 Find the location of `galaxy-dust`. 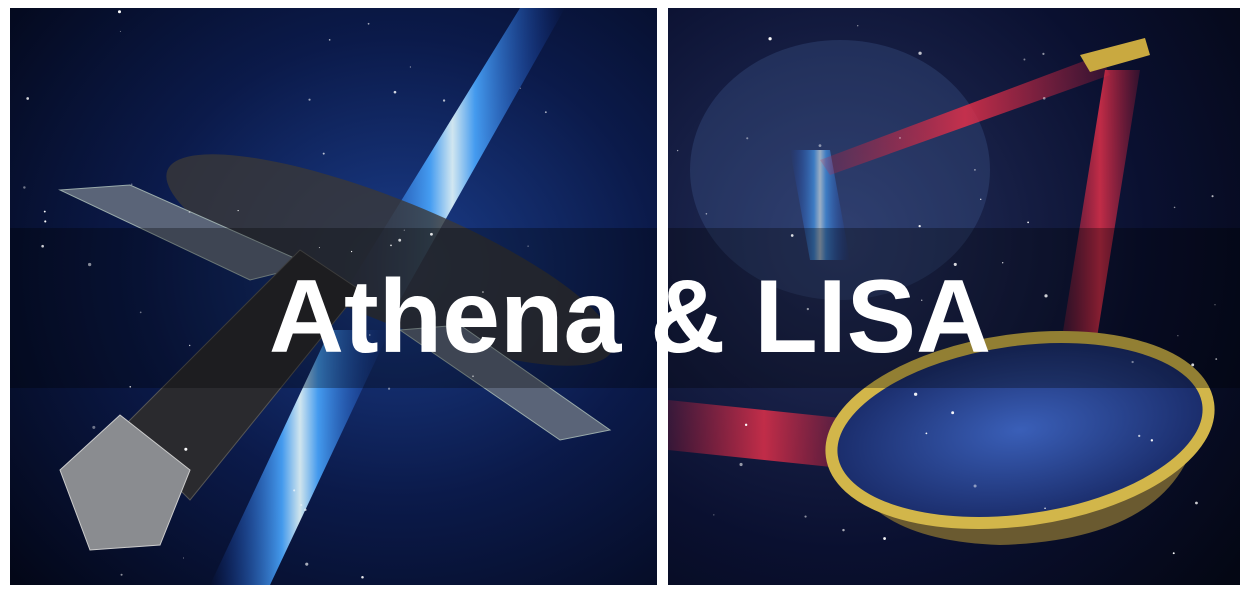

galaxy-dust is located at coordinates (390, 260).